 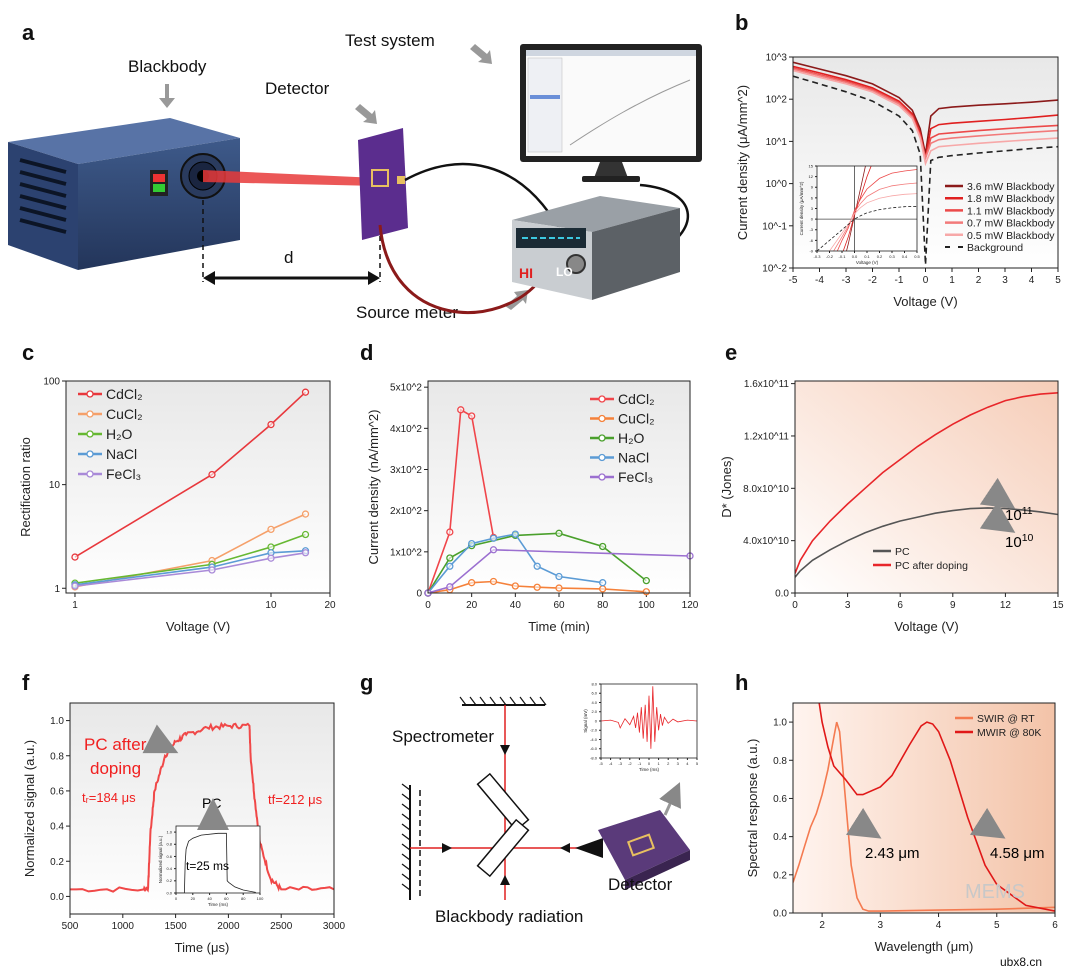 What do you see at coordinates (594, 730) in the screenshot?
I see `y-tick-label: -2.0` at bounding box center [594, 730].